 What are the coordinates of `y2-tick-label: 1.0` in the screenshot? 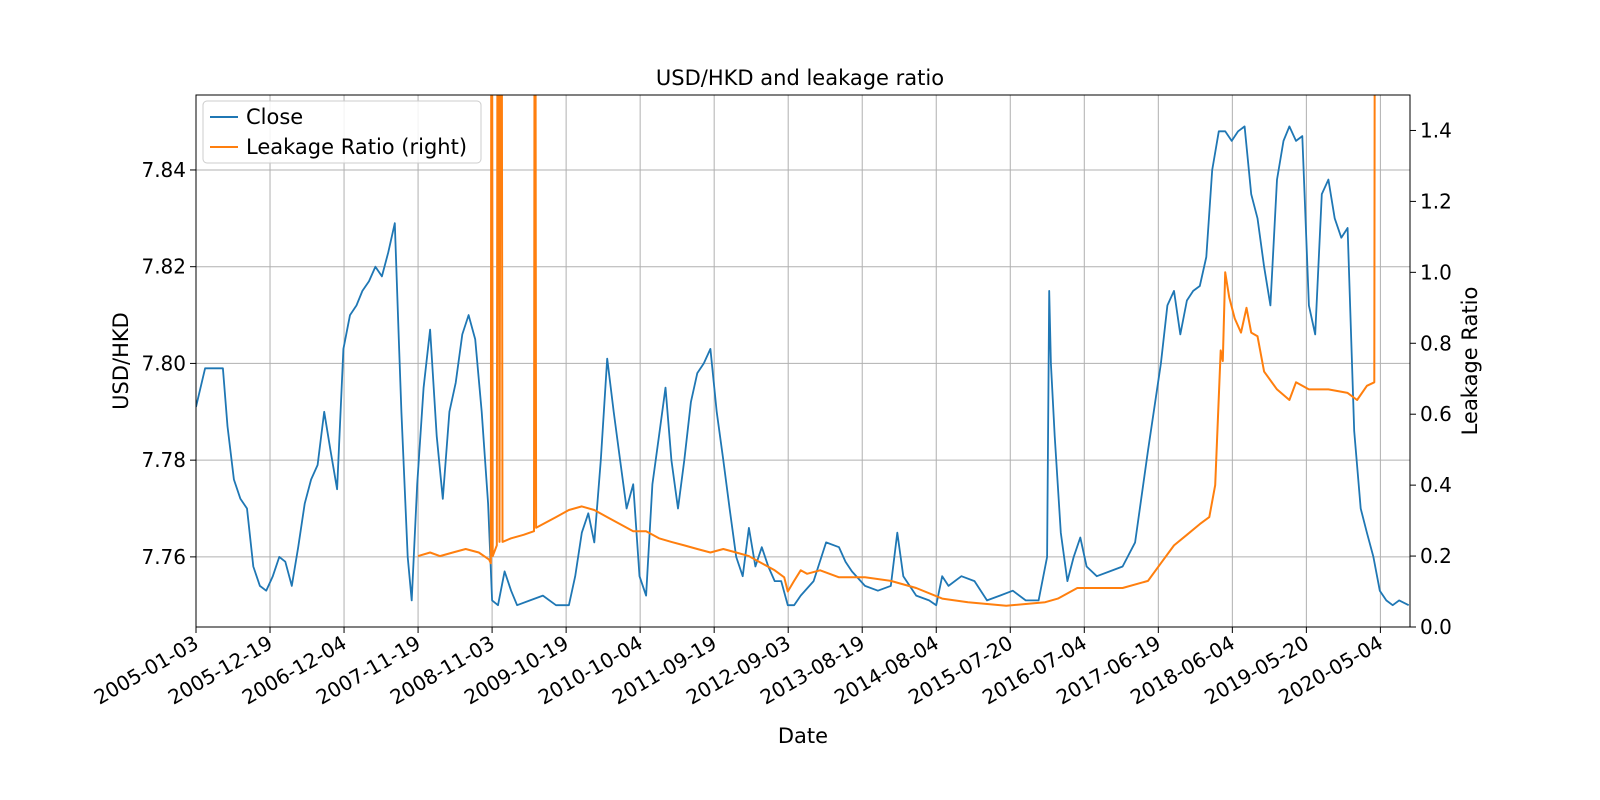 It's located at (1436, 272).